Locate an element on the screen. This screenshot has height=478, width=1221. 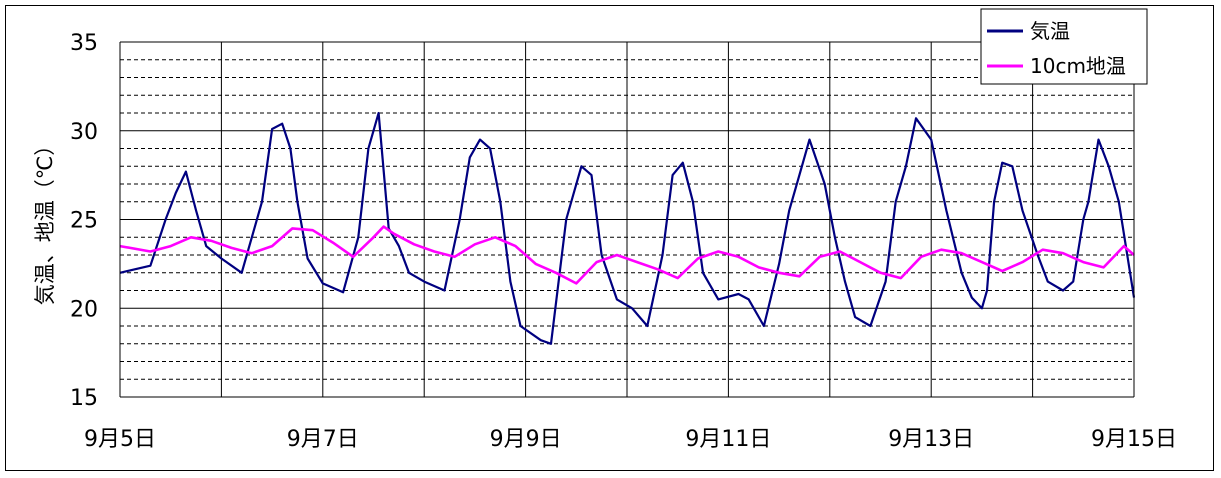
legend: 気温 10cm地温 is located at coordinates (1064, 46).